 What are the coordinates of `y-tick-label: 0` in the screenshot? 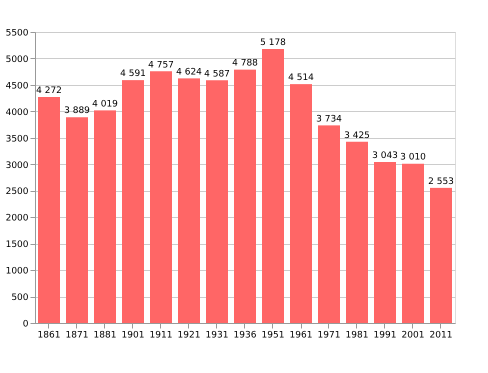 It's located at (25, 325).